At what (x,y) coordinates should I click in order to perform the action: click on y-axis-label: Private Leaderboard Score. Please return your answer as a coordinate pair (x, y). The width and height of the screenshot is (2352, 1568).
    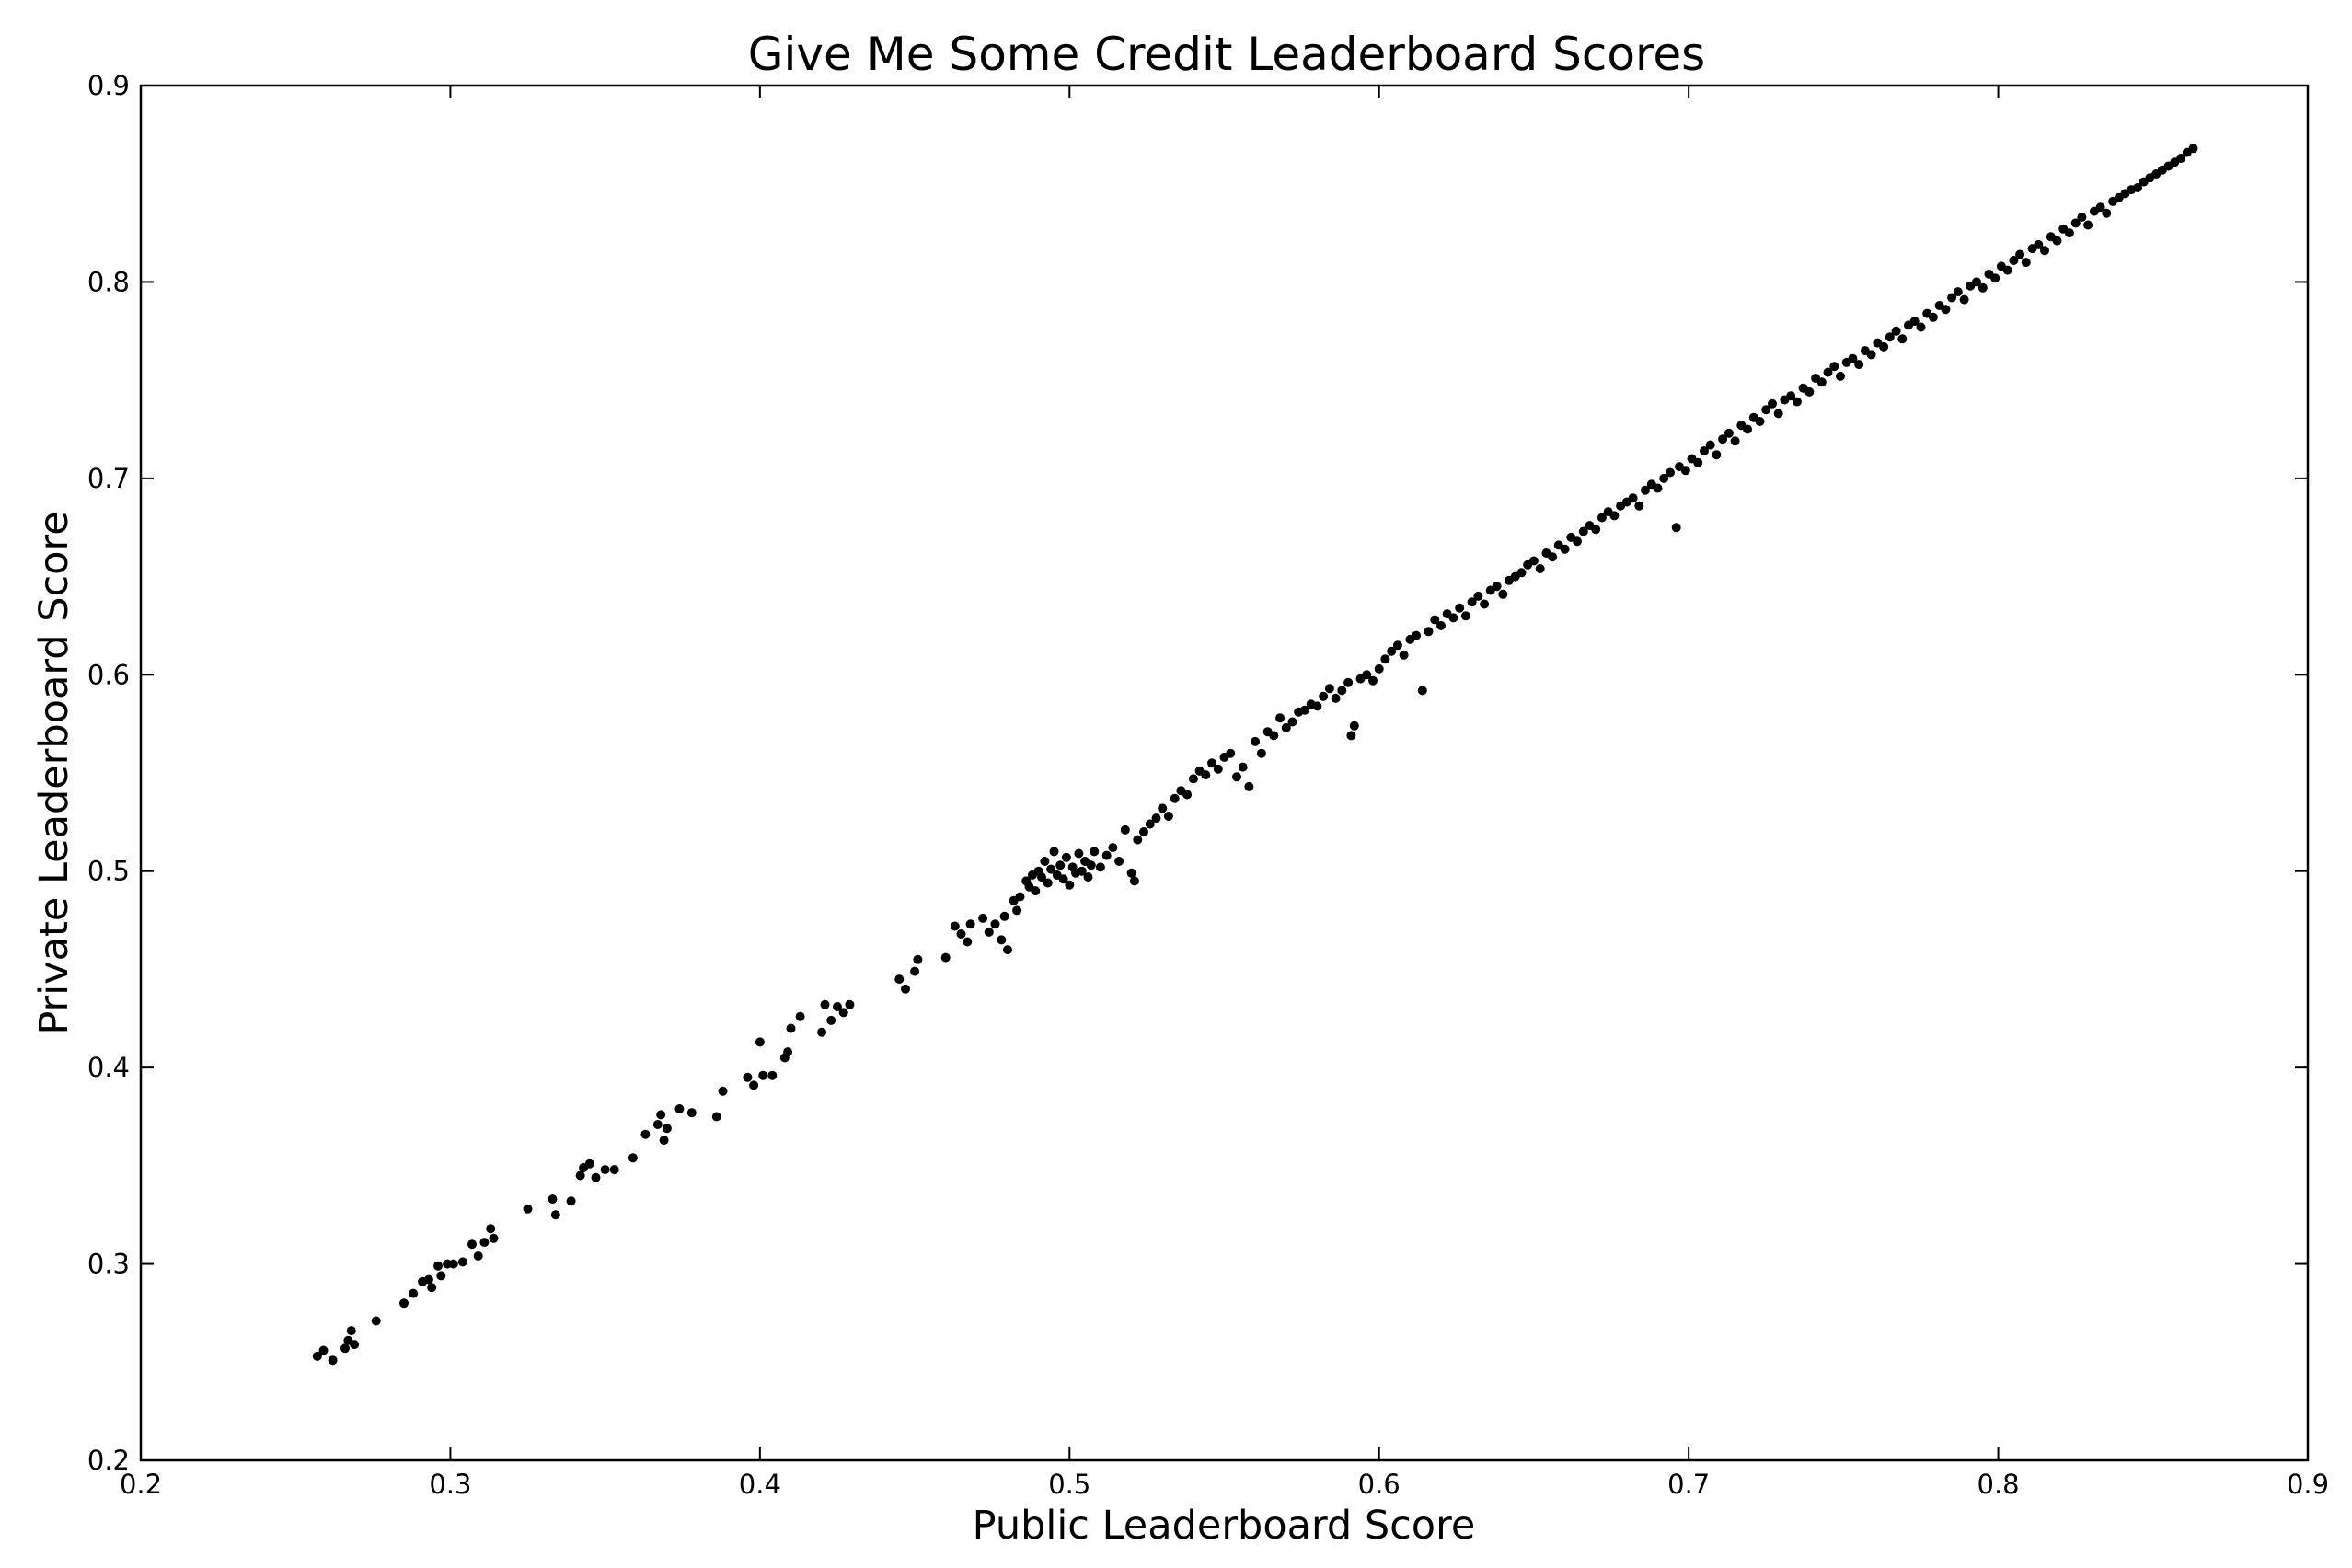
    Looking at the image, I should click on (54, 772).